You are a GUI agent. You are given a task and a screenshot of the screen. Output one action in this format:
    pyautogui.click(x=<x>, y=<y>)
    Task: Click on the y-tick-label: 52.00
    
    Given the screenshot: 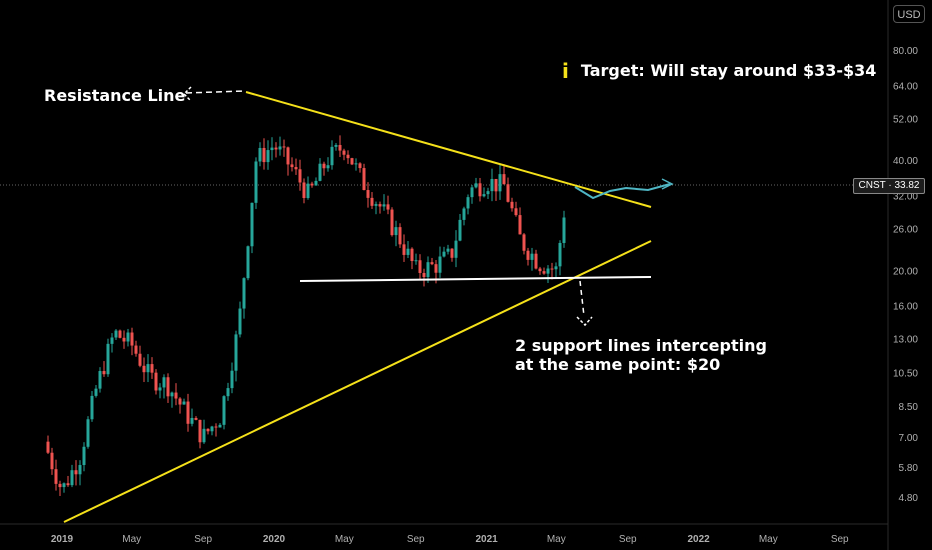 What is the action you would take?
    pyautogui.click(x=905, y=119)
    